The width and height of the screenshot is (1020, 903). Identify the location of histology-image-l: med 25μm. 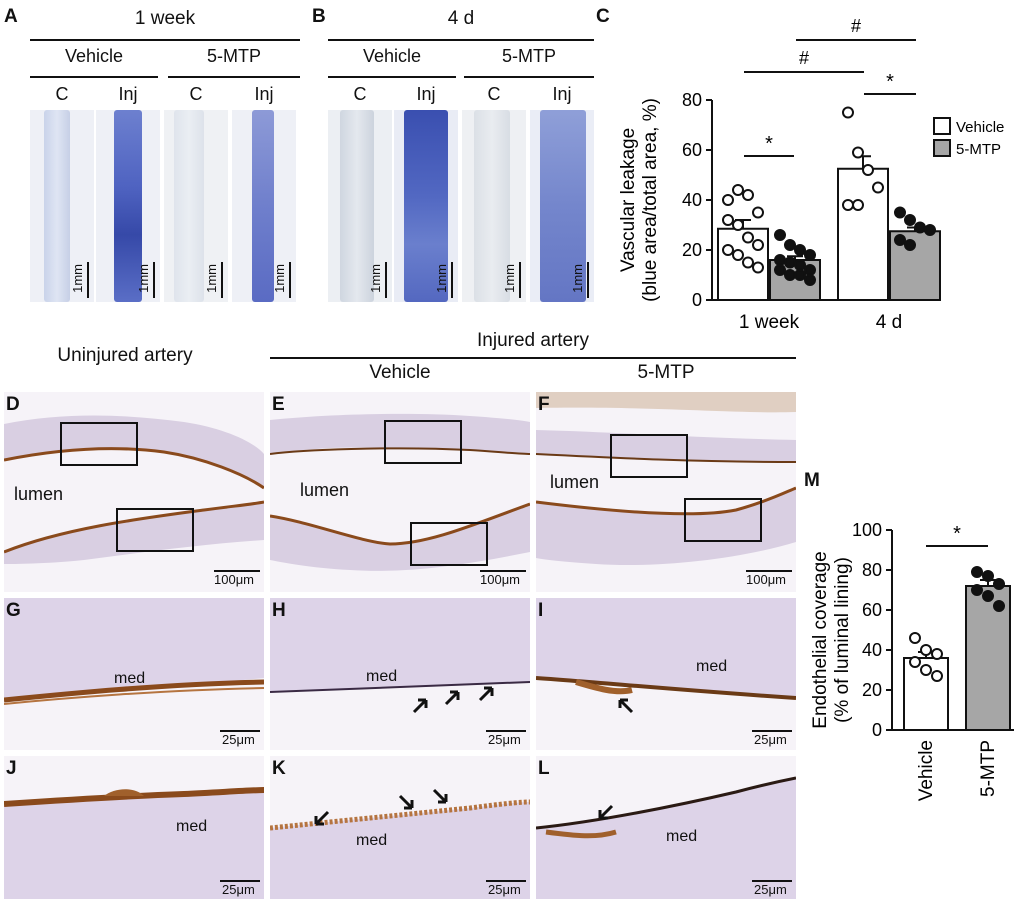
(666, 827).